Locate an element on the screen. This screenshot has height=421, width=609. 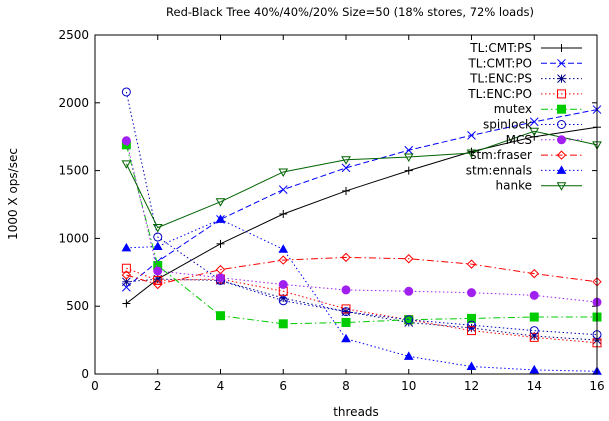
legend-label: mutex is located at coordinates (513, 109).